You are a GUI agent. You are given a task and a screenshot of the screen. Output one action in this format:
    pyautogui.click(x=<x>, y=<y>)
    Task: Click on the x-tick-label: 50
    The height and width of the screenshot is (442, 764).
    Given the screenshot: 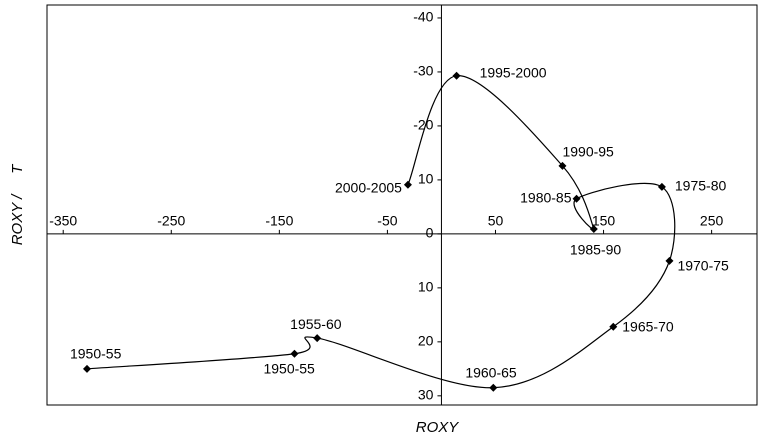 What is the action you would take?
    pyautogui.click(x=496, y=221)
    